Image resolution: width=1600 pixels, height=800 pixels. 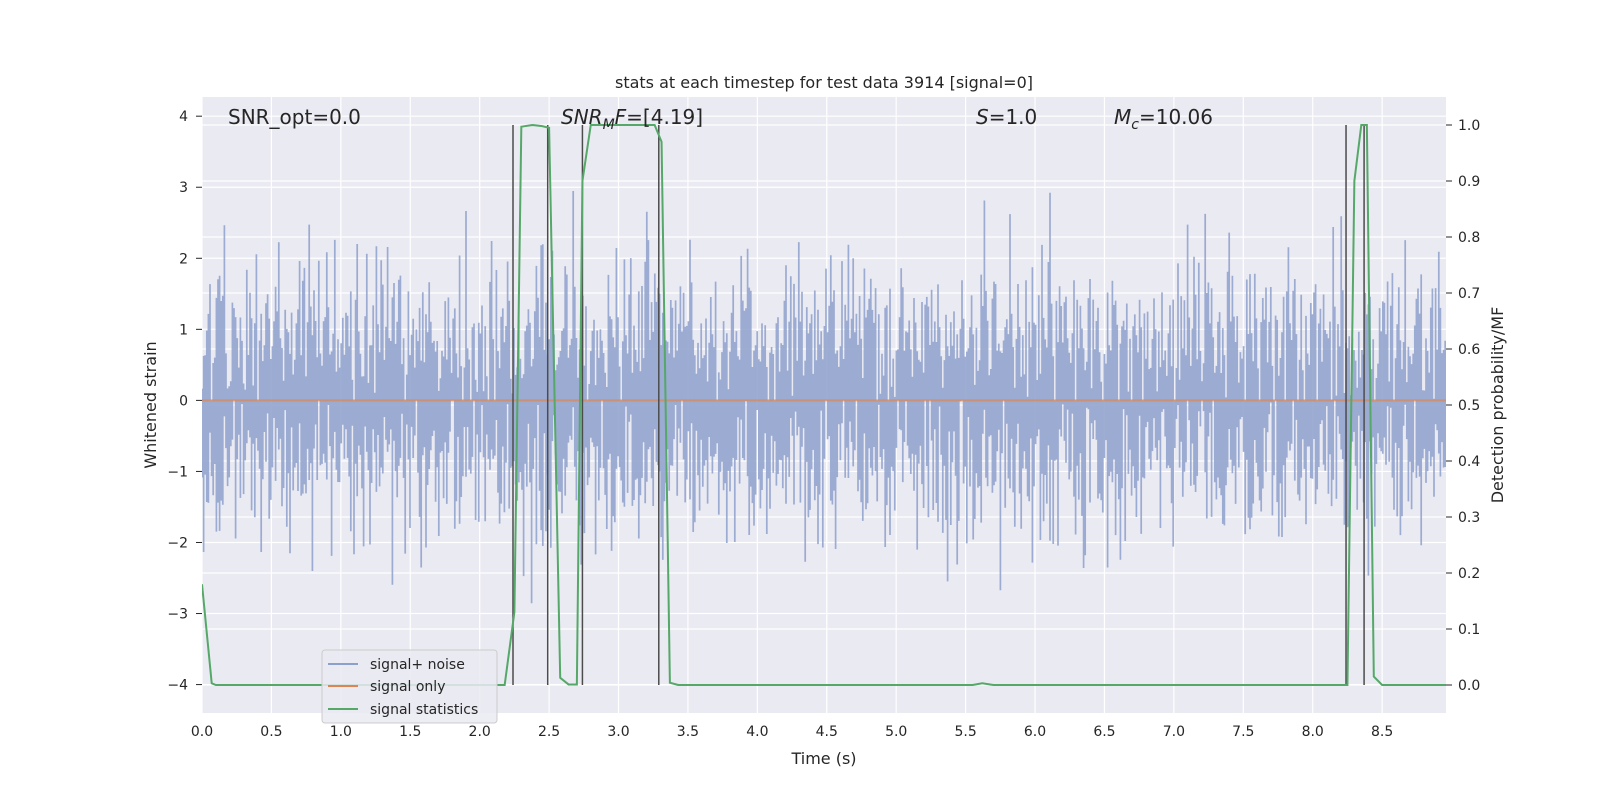 What do you see at coordinates (1469, 518) in the screenshot?
I see `y-right-tick-label: 0.3` at bounding box center [1469, 518].